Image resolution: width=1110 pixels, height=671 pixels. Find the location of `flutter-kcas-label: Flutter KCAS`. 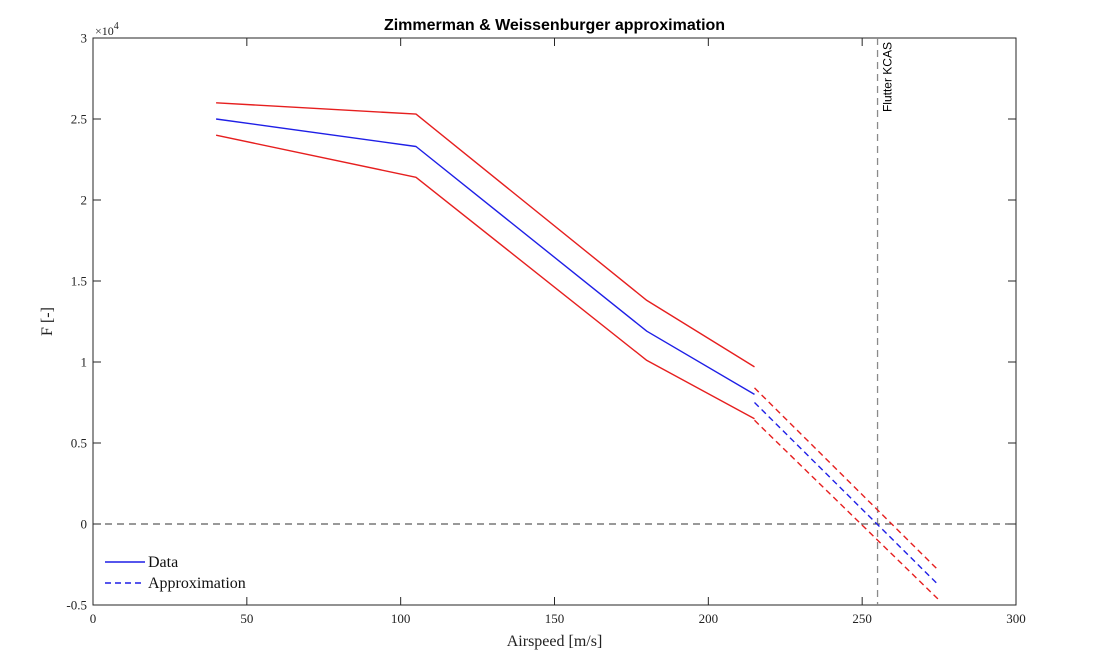

flutter-kcas-label: Flutter KCAS is located at coordinates (888, 77).